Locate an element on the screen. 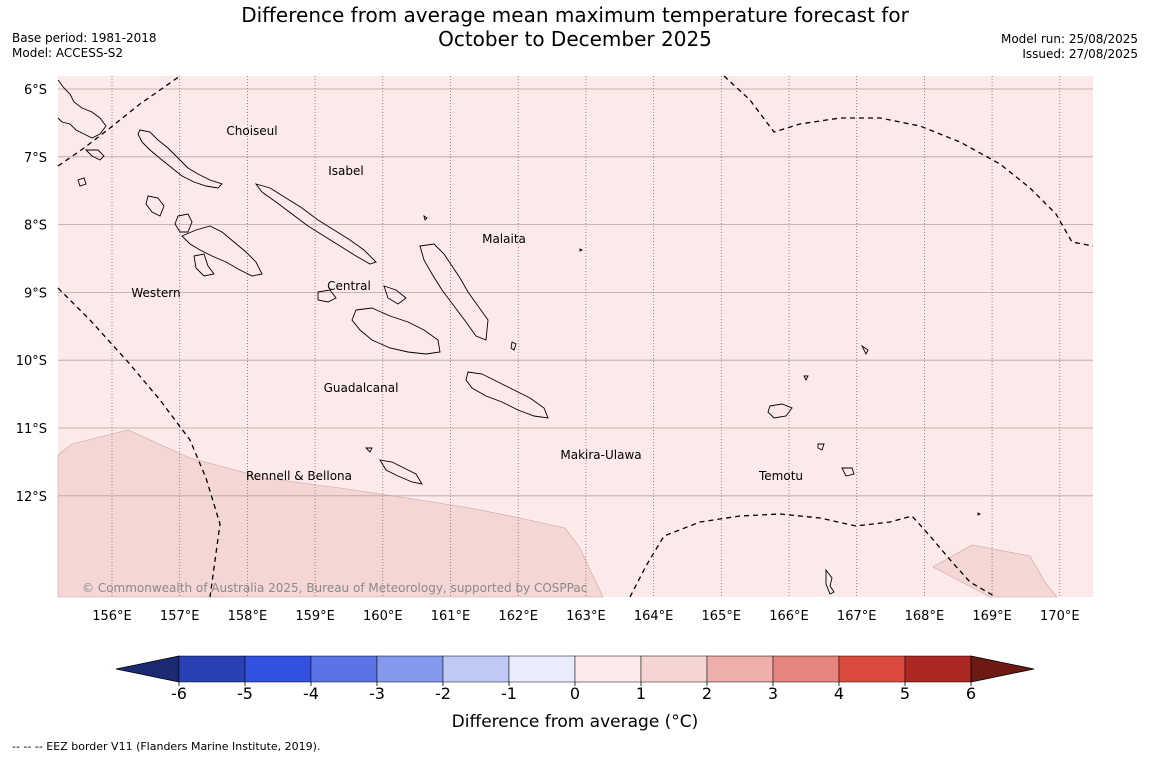 The width and height of the screenshot is (1150, 758). guadalcanal-coast is located at coordinates (396, 331).